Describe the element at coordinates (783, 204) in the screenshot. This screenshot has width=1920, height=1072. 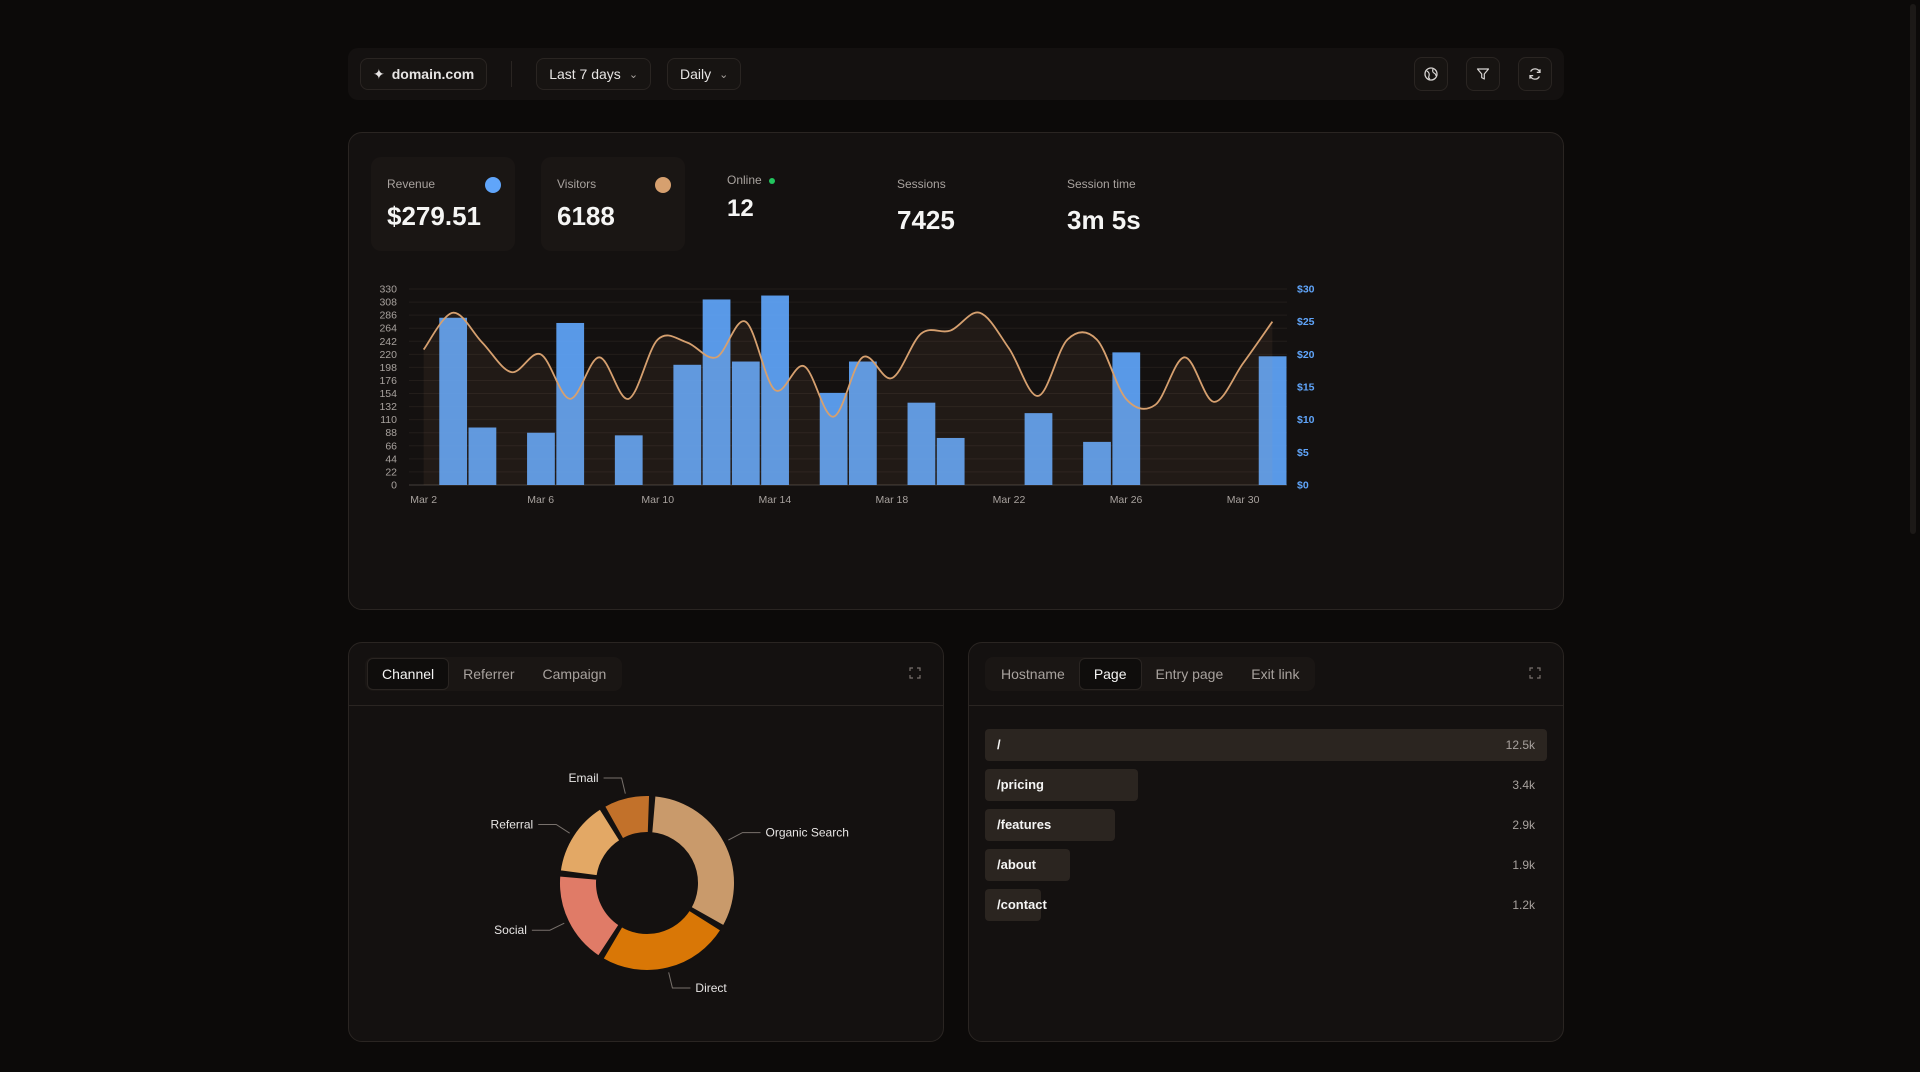
I see `online-stat: Online 12` at that location.